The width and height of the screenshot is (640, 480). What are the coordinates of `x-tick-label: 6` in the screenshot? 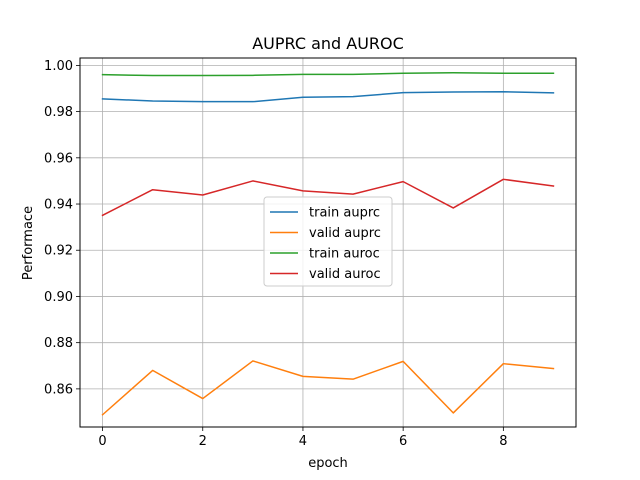 It's located at (403, 441).